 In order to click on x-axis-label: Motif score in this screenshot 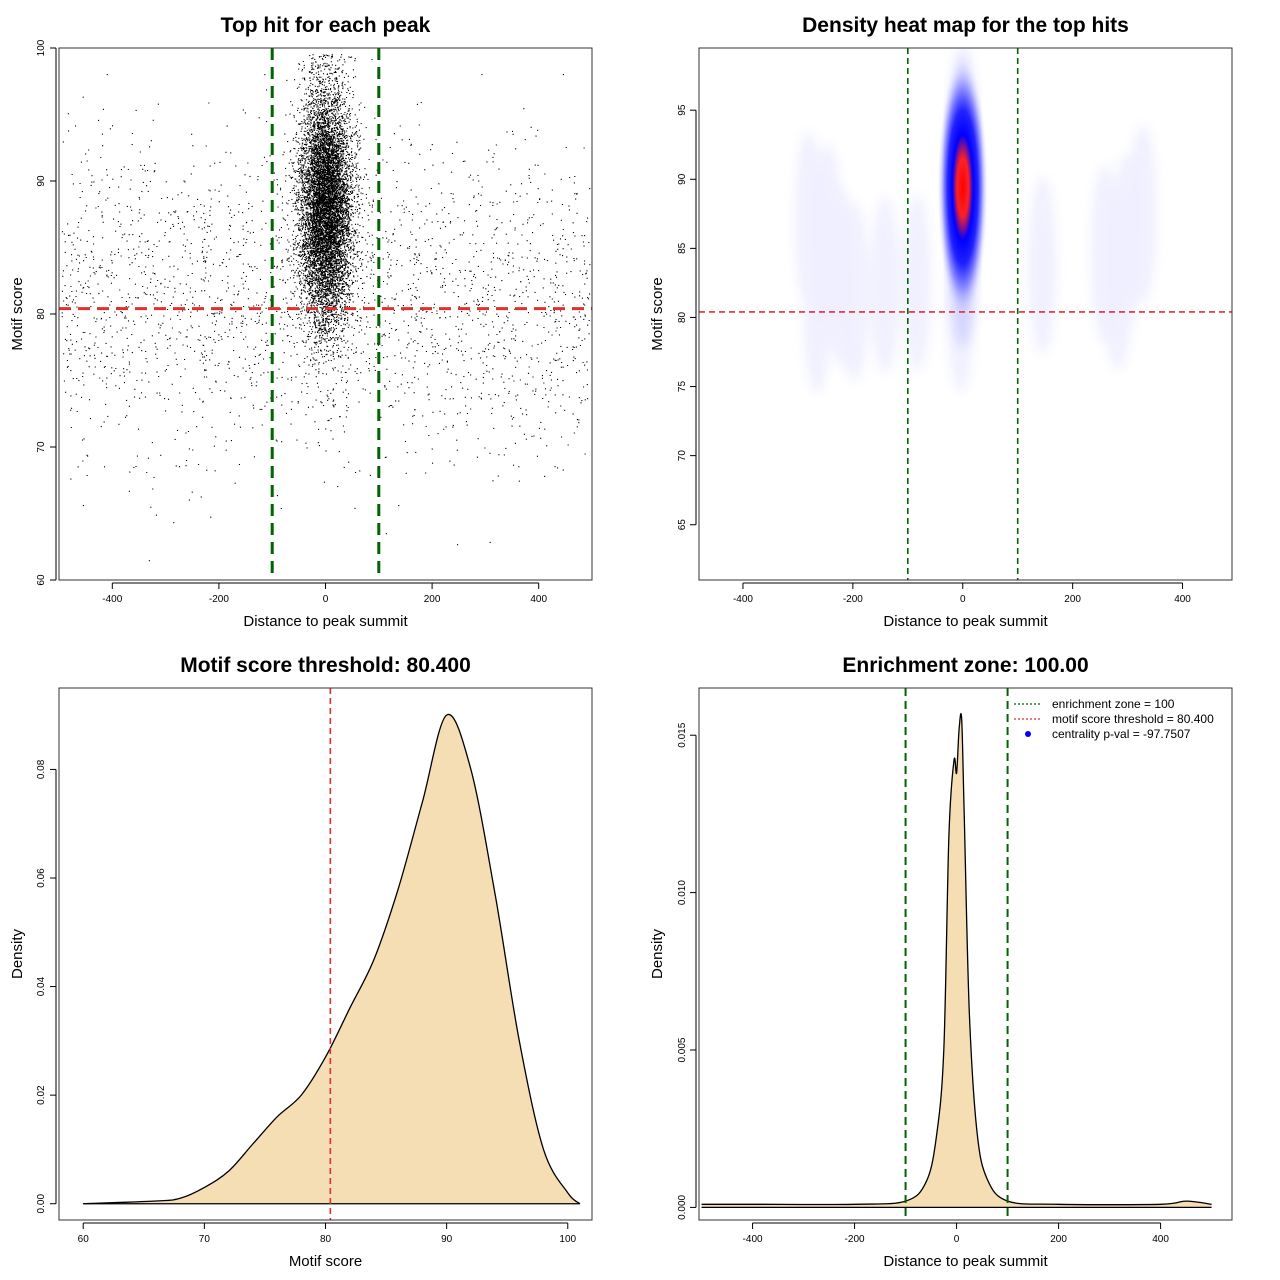, I will do `click(325, 1261)`.